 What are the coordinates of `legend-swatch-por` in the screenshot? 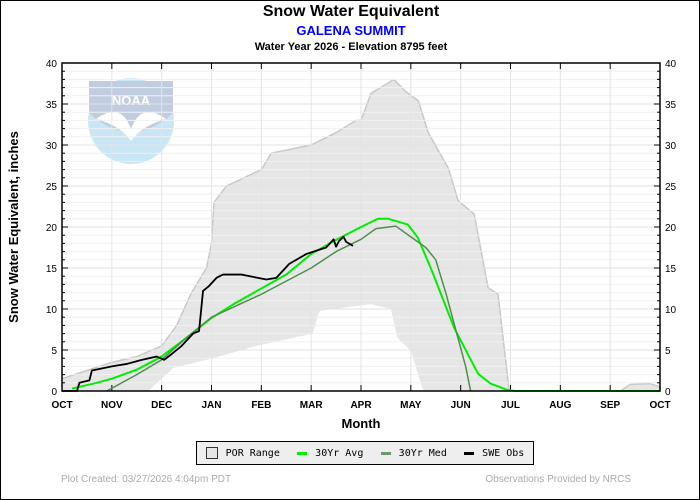 It's located at (211, 453).